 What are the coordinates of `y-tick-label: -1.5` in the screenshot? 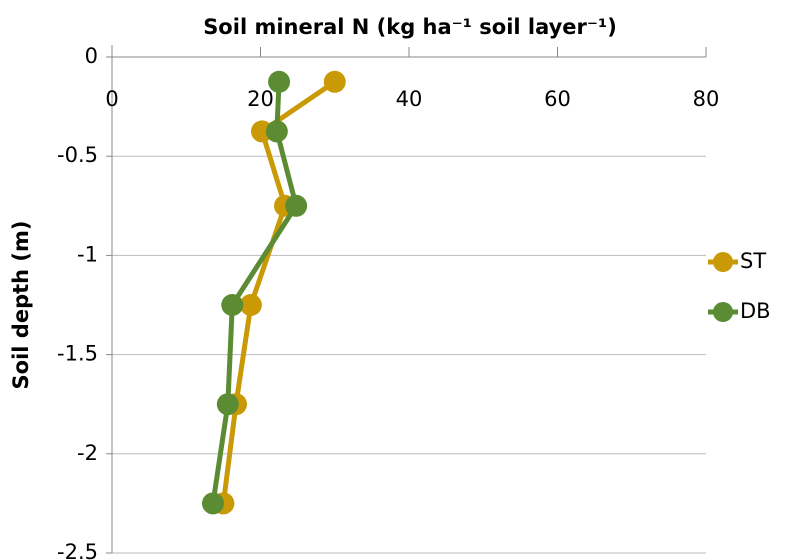 It's located at (77, 354).